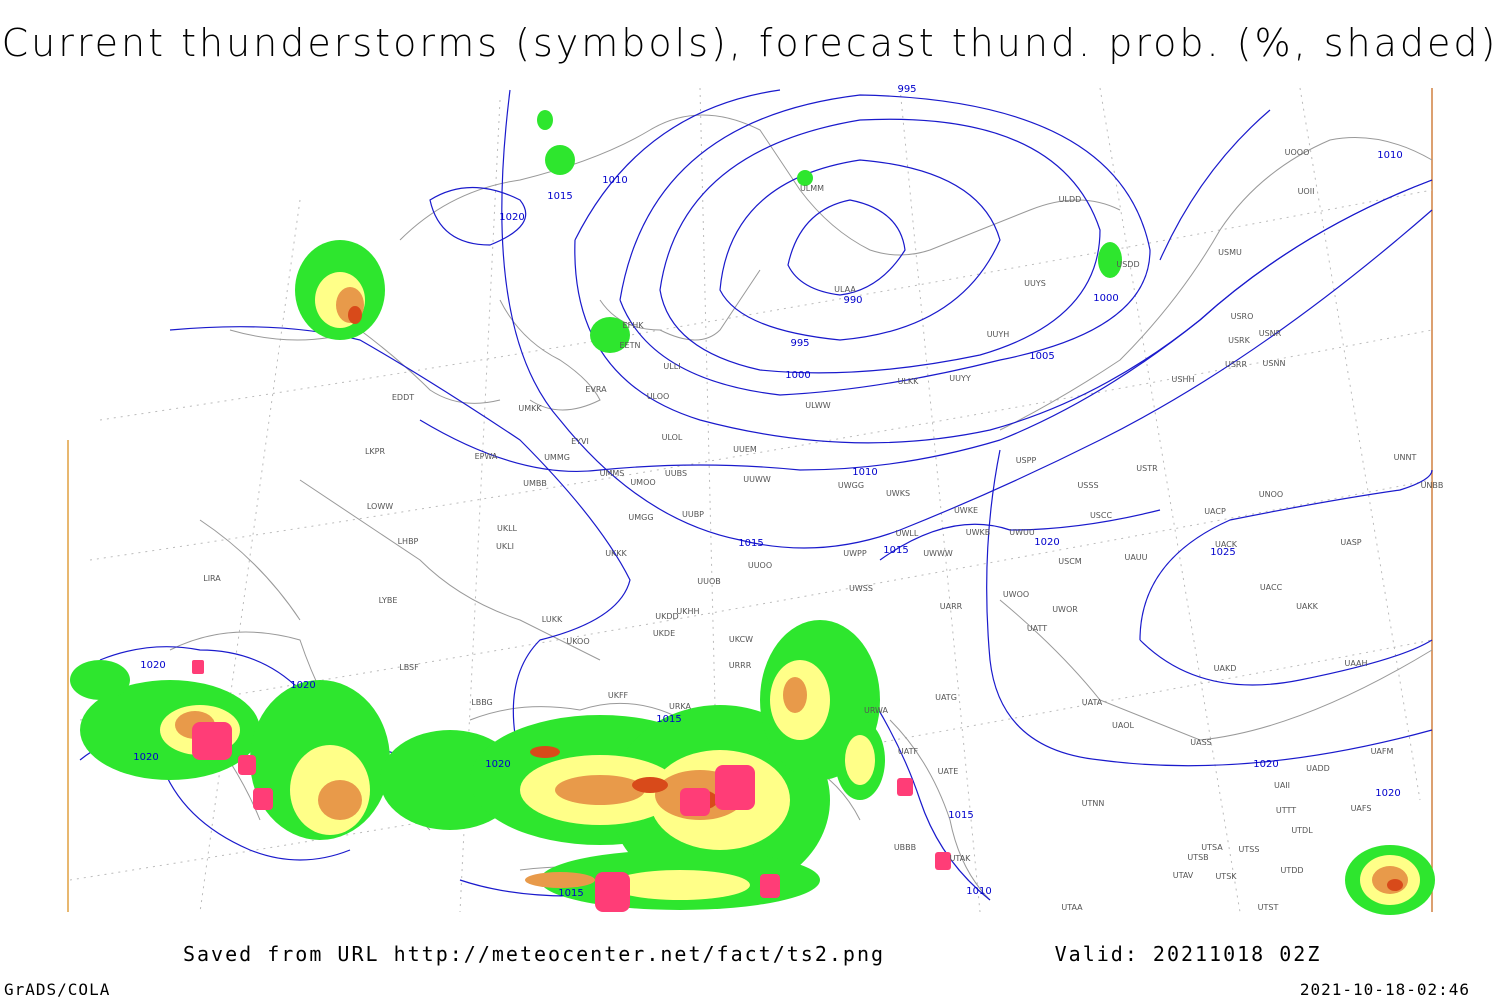 The image size is (1500, 1000). Describe the element at coordinates (1127, 264) in the screenshot. I see `station-label: USDD` at that location.